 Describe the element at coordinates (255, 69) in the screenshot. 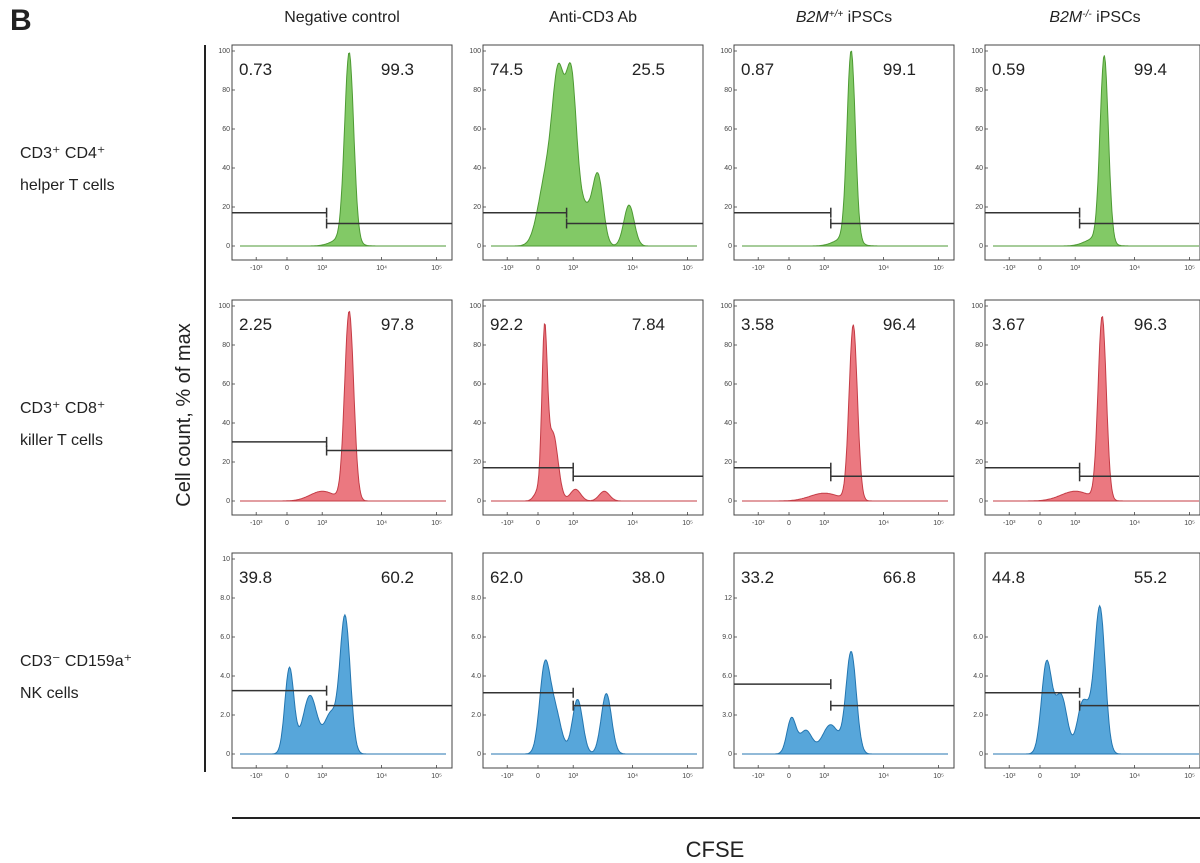

I see `gate-left-percent: 0.73` at that location.